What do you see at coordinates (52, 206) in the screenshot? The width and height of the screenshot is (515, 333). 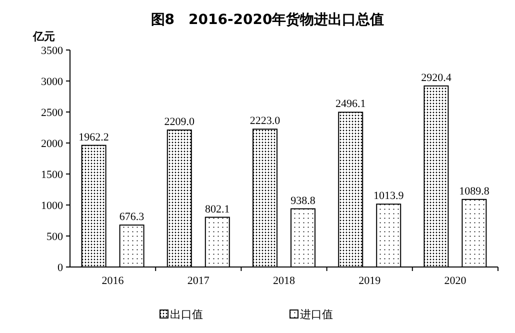 I see `y-tick-label: 1000` at bounding box center [52, 206].